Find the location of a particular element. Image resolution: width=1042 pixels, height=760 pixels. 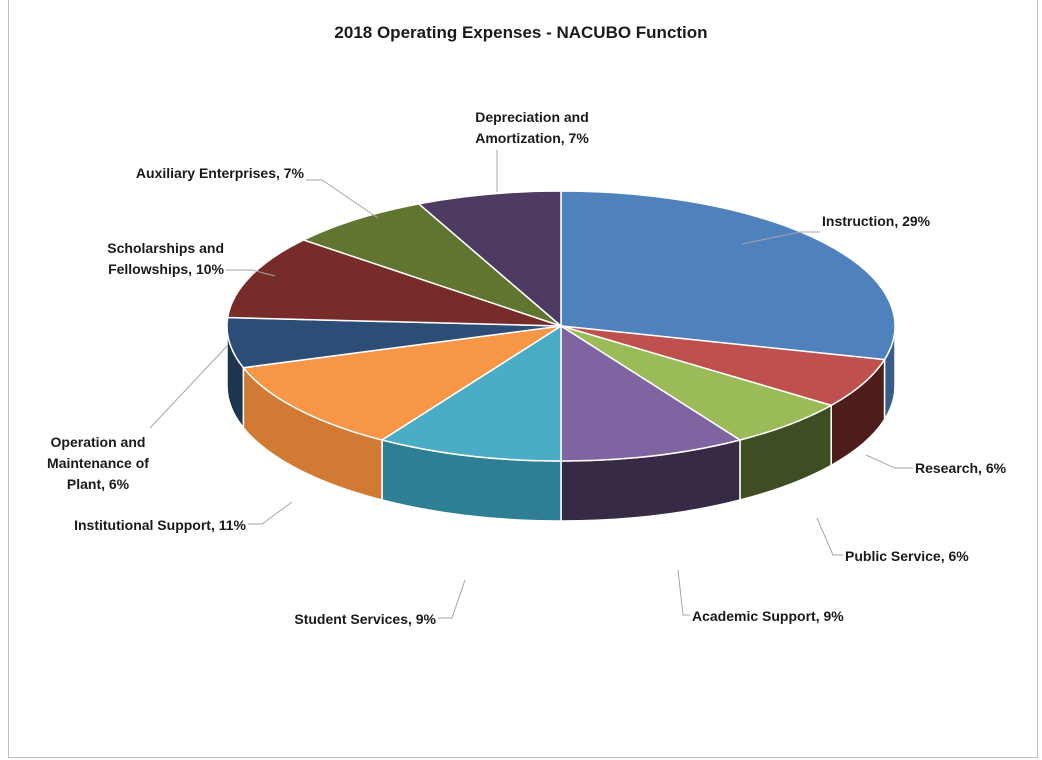

data-label-operation-and-maintenance-of-plant-6: Operation and Maintenance of Plant, 6% is located at coordinates (98, 463).